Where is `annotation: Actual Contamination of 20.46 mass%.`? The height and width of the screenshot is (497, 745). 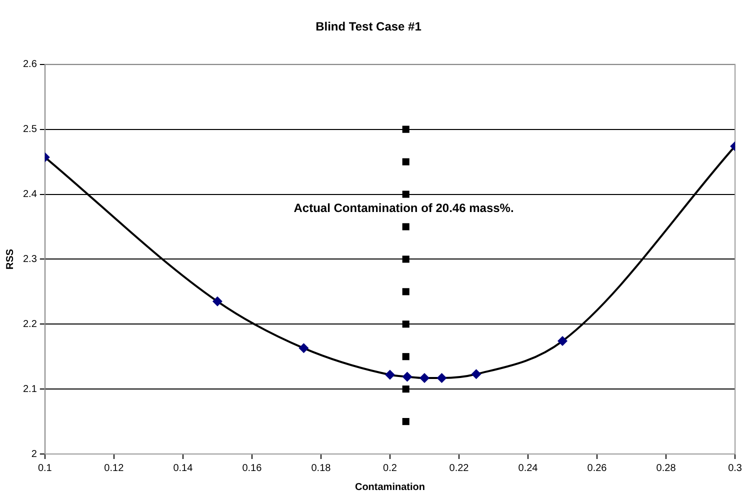 annotation: Actual Contamination of 20.46 mass%. is located at coordinates (404, 207).